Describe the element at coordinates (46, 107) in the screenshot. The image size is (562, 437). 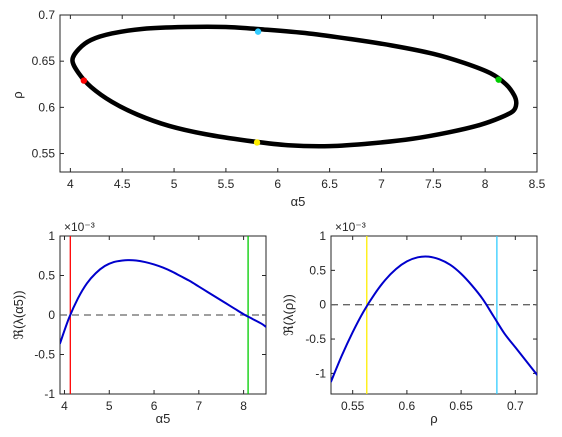
I see `y-tick-label: 0.6` at that location.